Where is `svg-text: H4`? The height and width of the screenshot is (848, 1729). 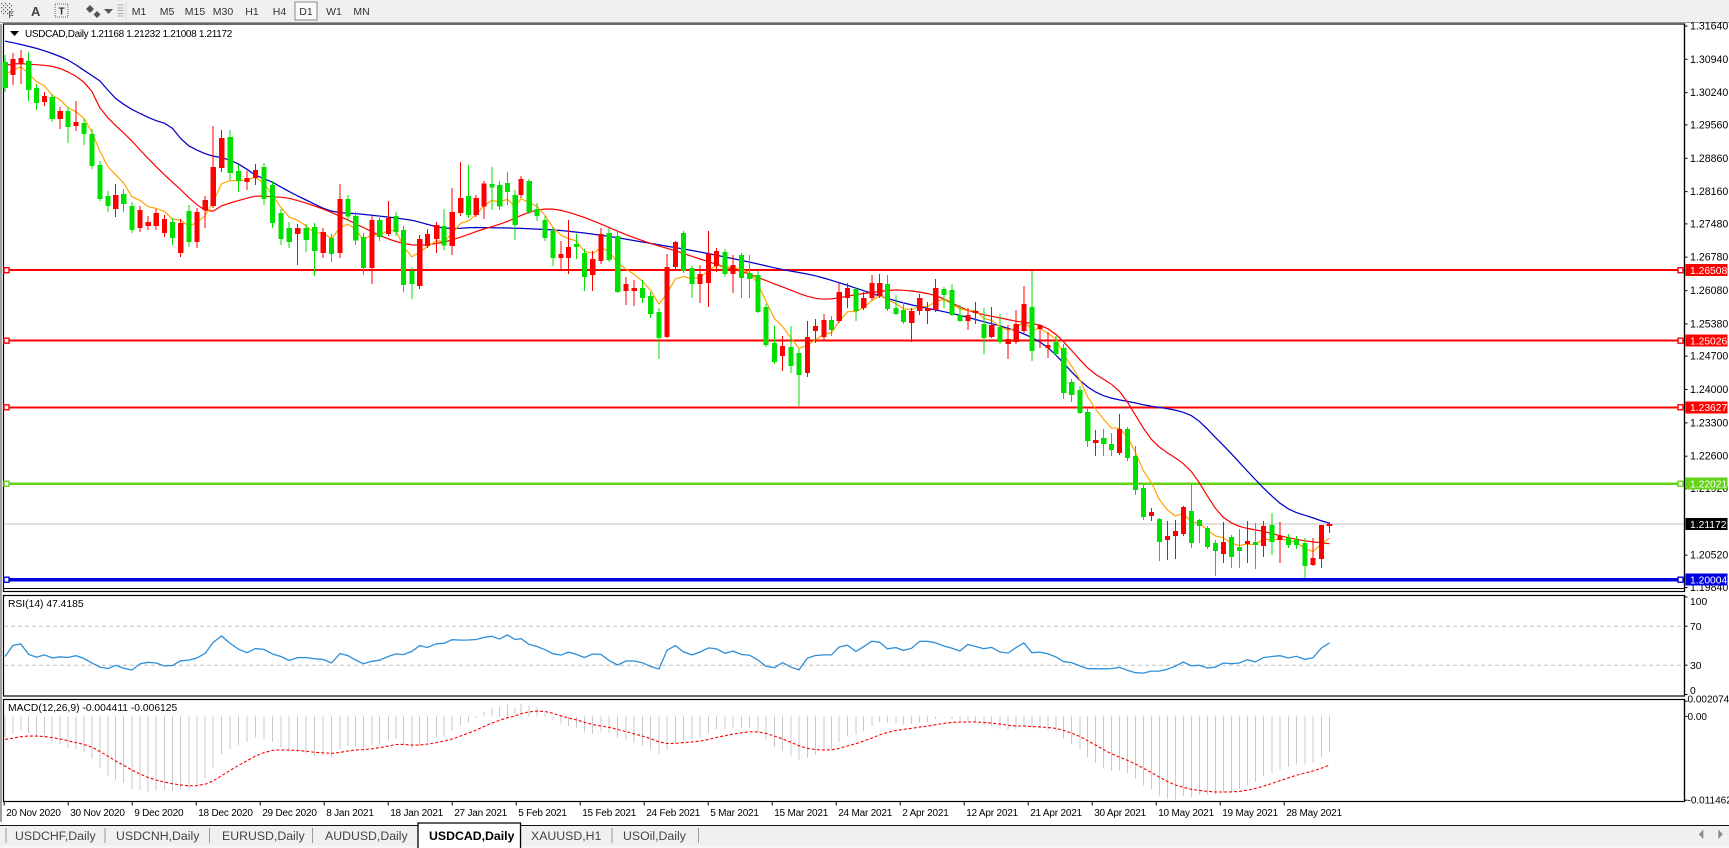 svg-text: H4 is located at coordinates (280, 12).